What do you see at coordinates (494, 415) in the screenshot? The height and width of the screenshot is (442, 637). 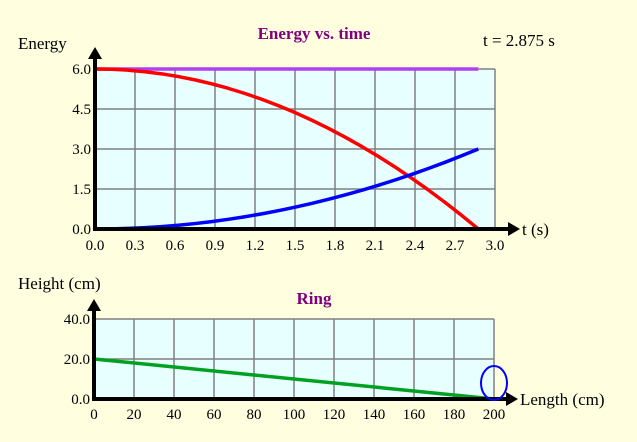 I see `x-tick-label: 200` at bounding box center [494, 415].